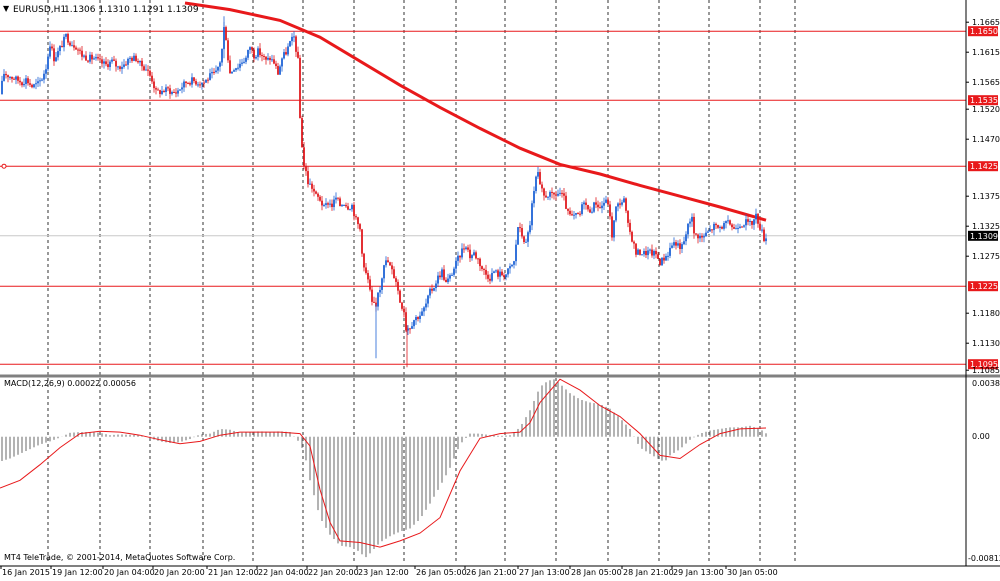 This screenshot has height=581, width=1000. Describe the element at coordinates (984, 166) in the screenshot. I see `level-label: 1.1425` at that location.